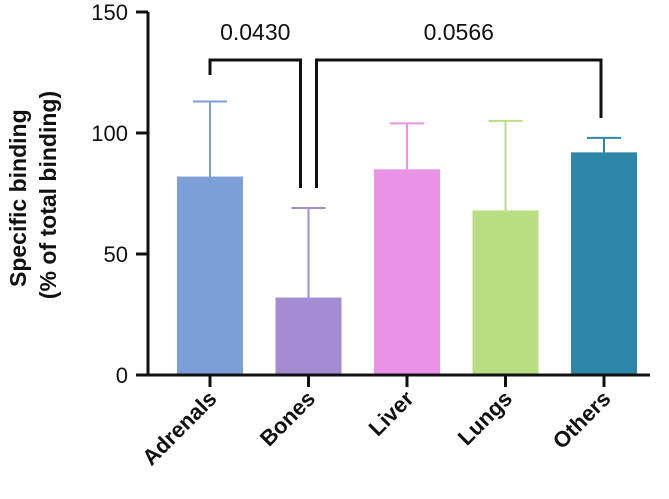 This screenshot has height=499, width=669. I want to click on bar-others, so click(604, 263).